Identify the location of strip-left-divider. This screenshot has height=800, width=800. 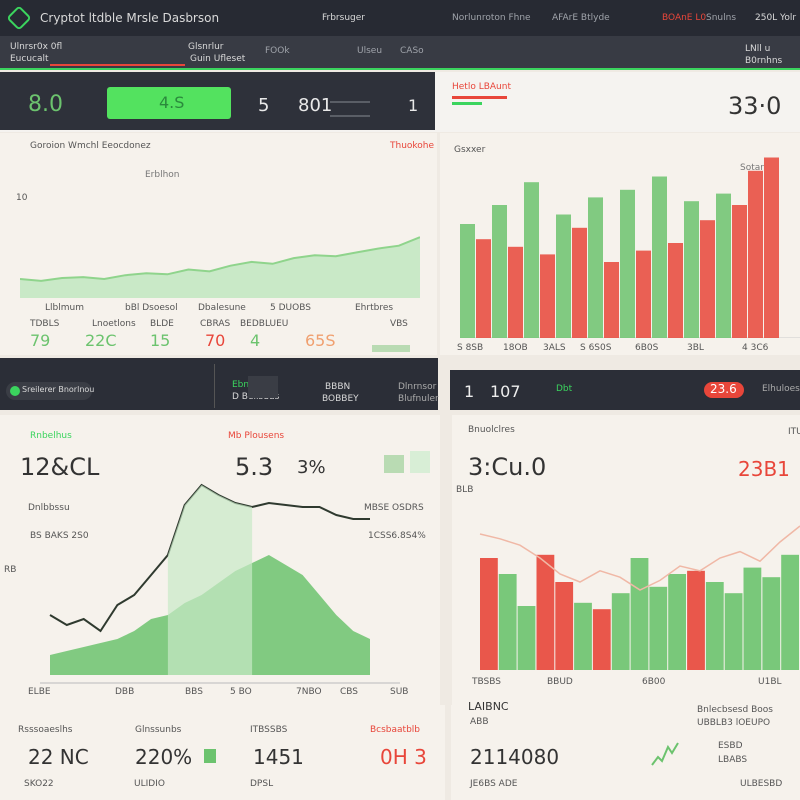
(214, 386).